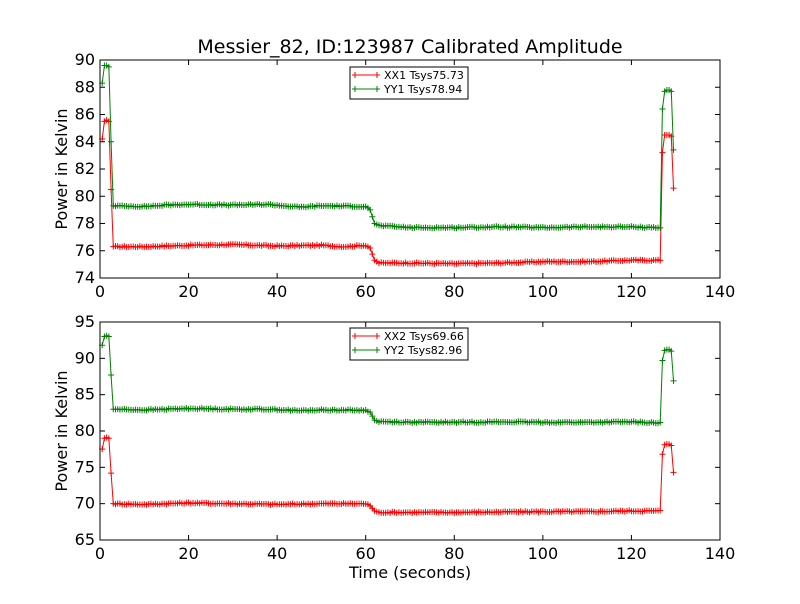 Image resolution: width=800 pixels, height=604 pixels. Describe the element at coordinates (424, 336) in the screenshot. I see `legend-label: XX2 Tsys69.66` at that location.